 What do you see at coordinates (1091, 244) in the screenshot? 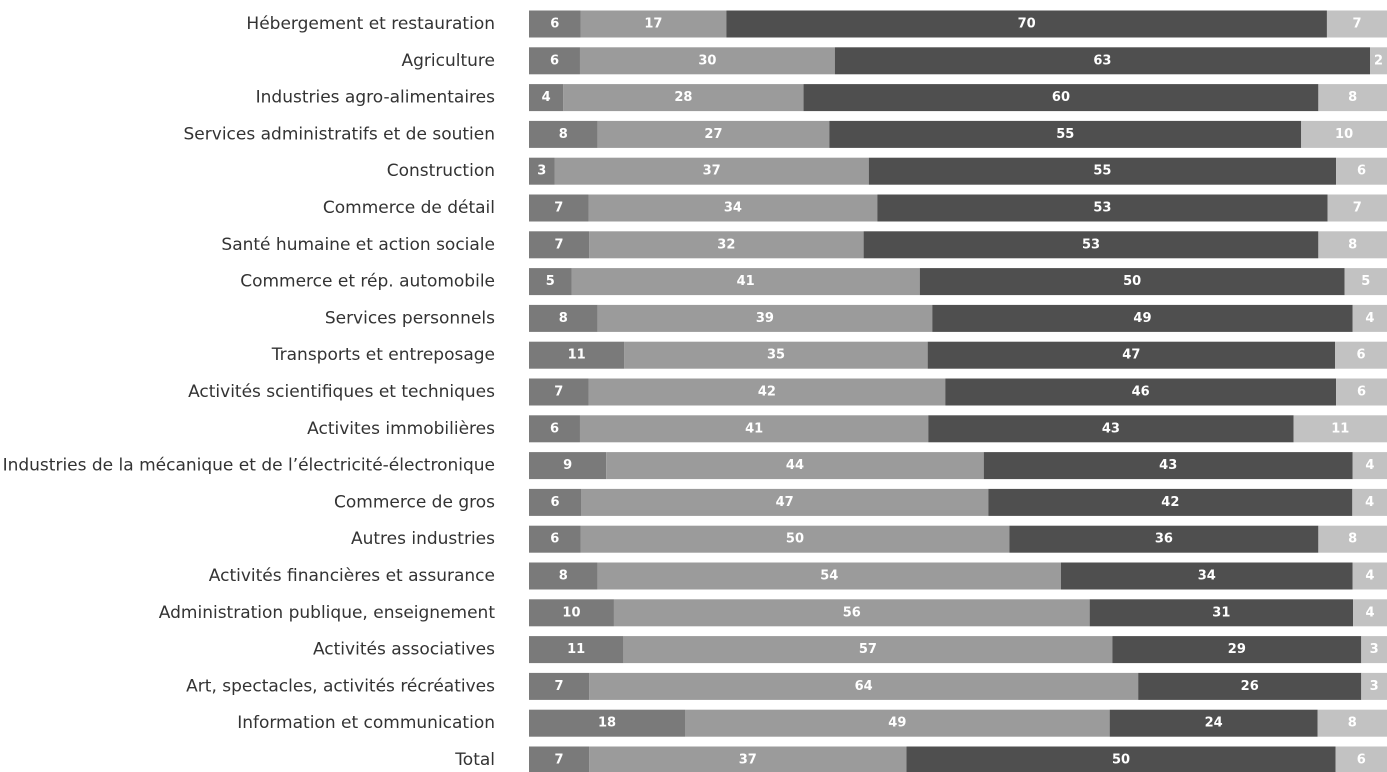
I see `data-label: 53` at bounding box center [1091, 244].